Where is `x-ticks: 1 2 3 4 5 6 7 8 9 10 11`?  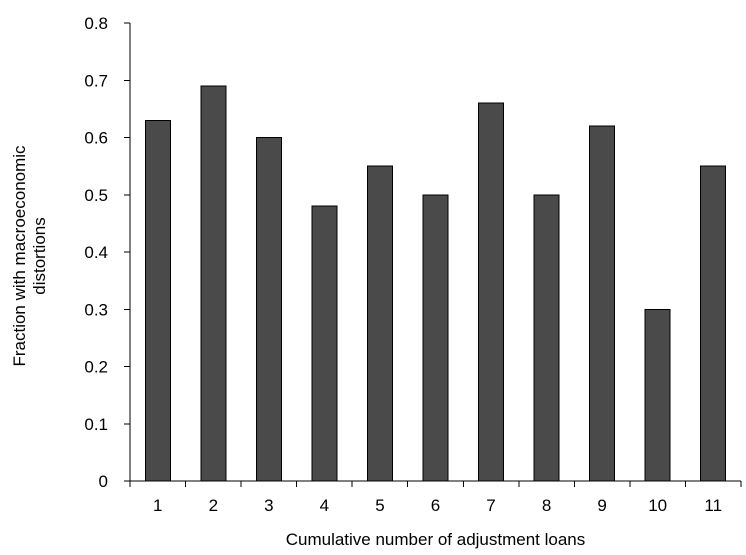
x-ticks: 1 2 3 4 5 6 7 8 9 10 11 is located at coordinates (435, 498).